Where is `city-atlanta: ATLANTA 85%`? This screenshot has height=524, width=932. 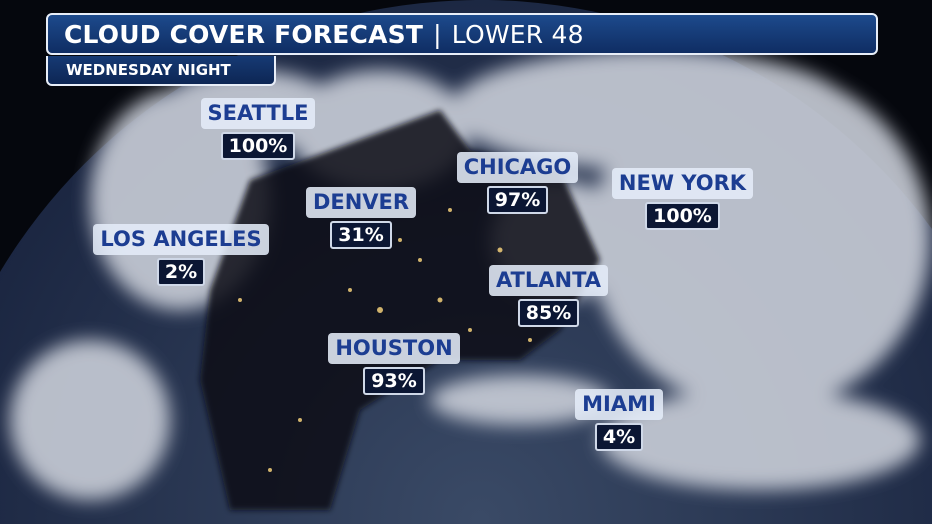 city-atlanta: ATLANTA 85% is located at coordinates (548, 296).